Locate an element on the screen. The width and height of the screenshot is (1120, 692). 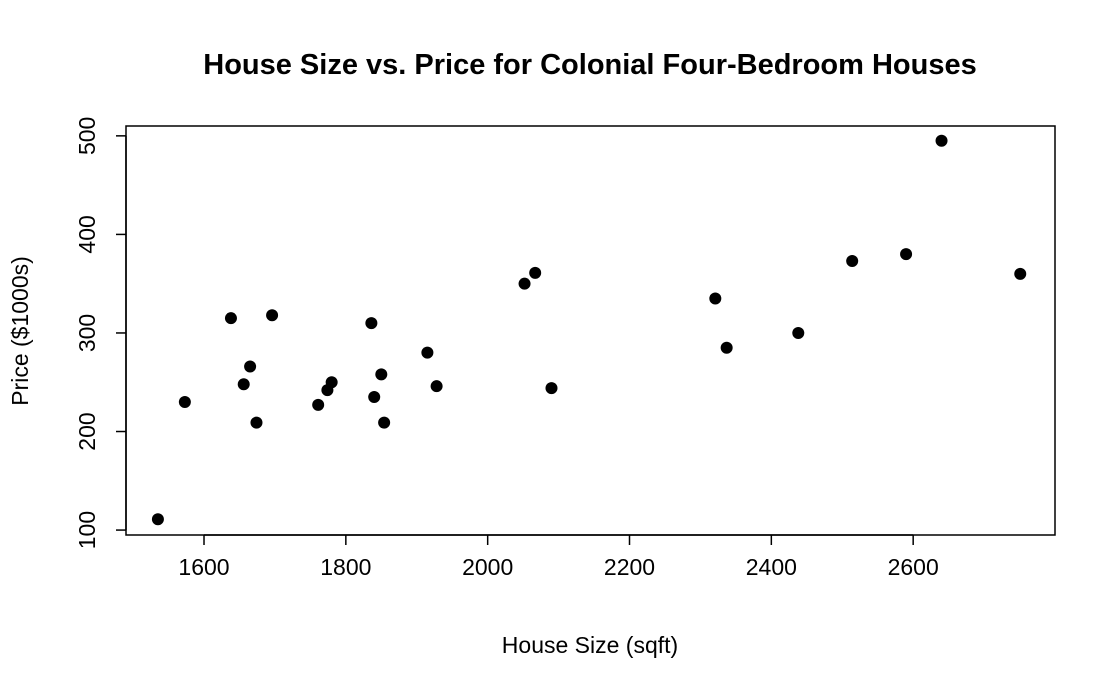
x-axis-label: House Size (sqft) is located at coordinates (590, 645).